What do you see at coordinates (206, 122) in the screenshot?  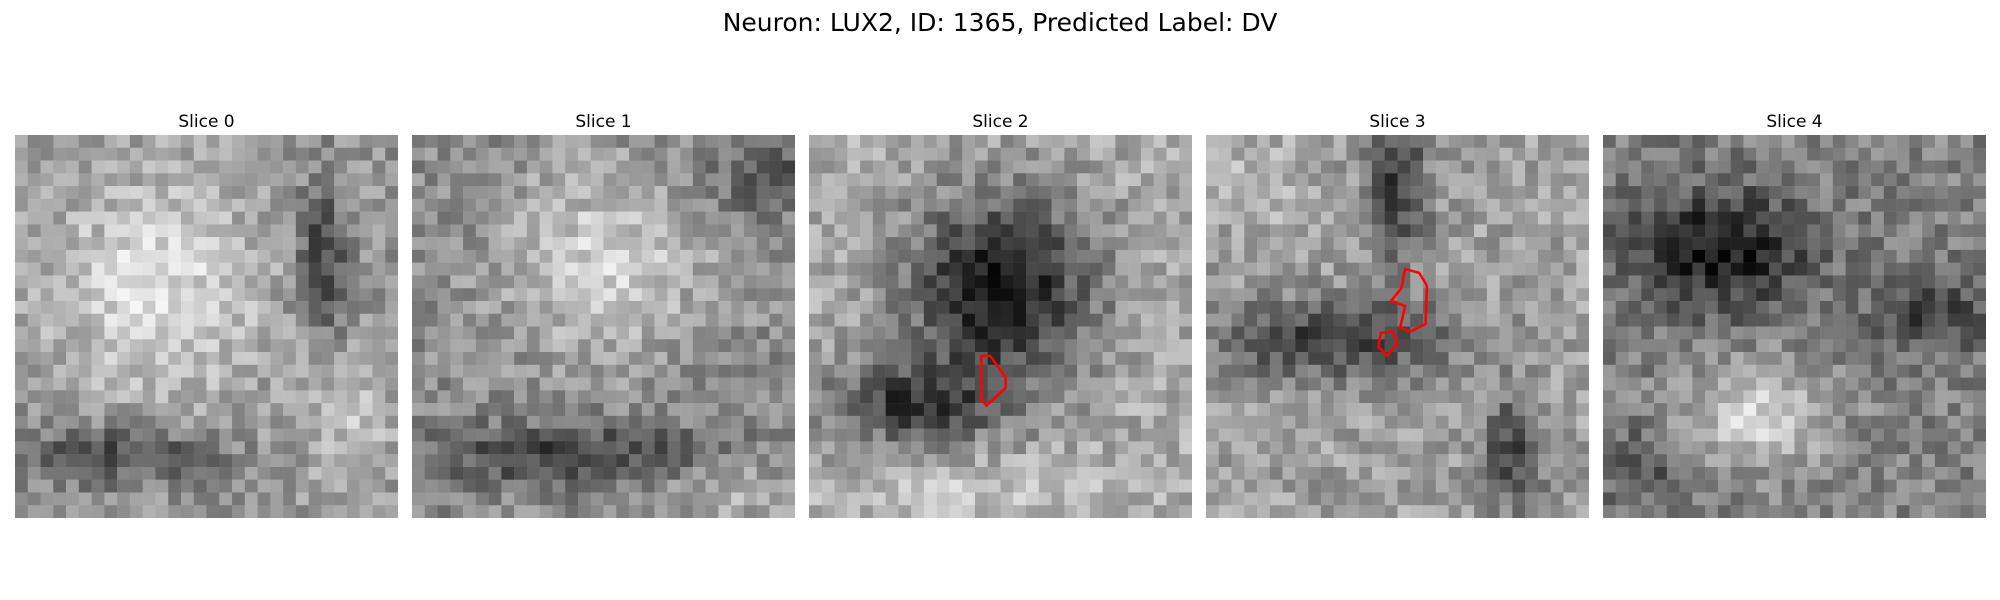 I see `slice-title-0: Slice 0` at bounding box center [206, 122].